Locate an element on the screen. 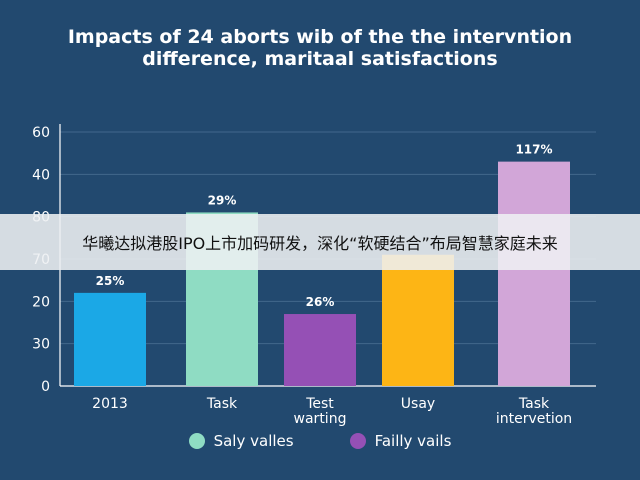 This screenshot has height=480, width=640. bar-value-label: 117% is located at coordinates (533, 150).